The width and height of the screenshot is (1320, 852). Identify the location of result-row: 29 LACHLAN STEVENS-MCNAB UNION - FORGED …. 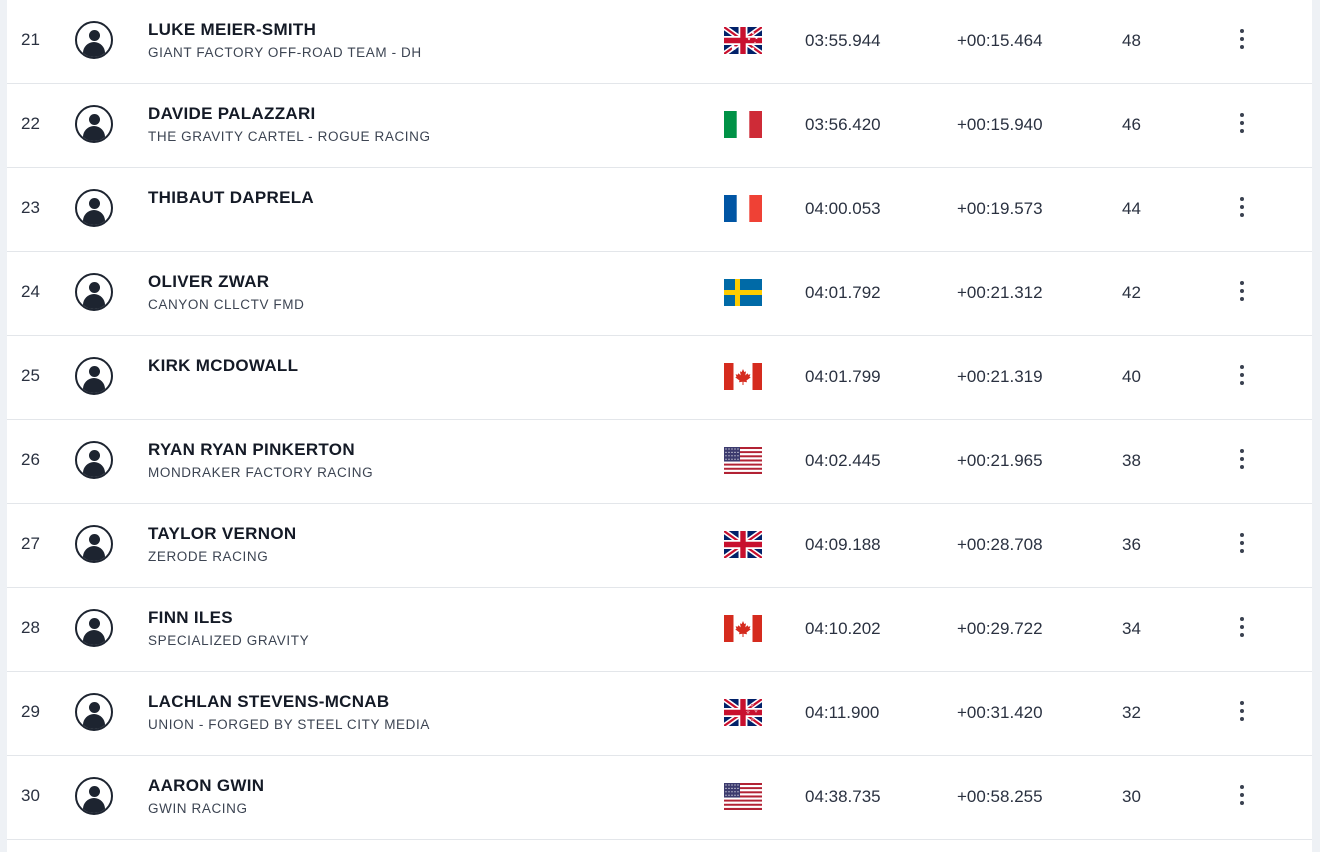
(659, 714).